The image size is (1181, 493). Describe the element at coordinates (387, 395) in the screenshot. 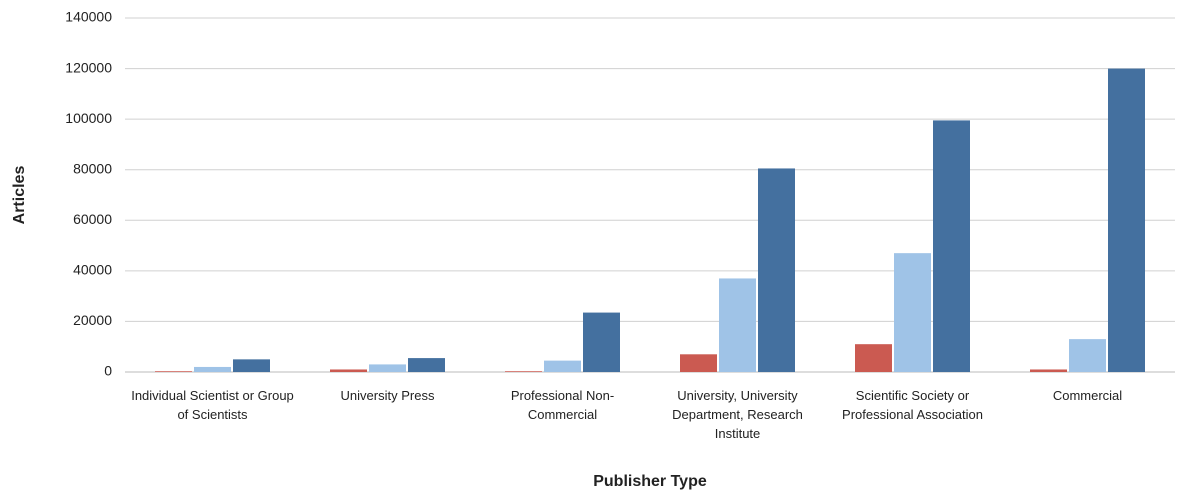

I see `x-tick-label: University Press` at that location.